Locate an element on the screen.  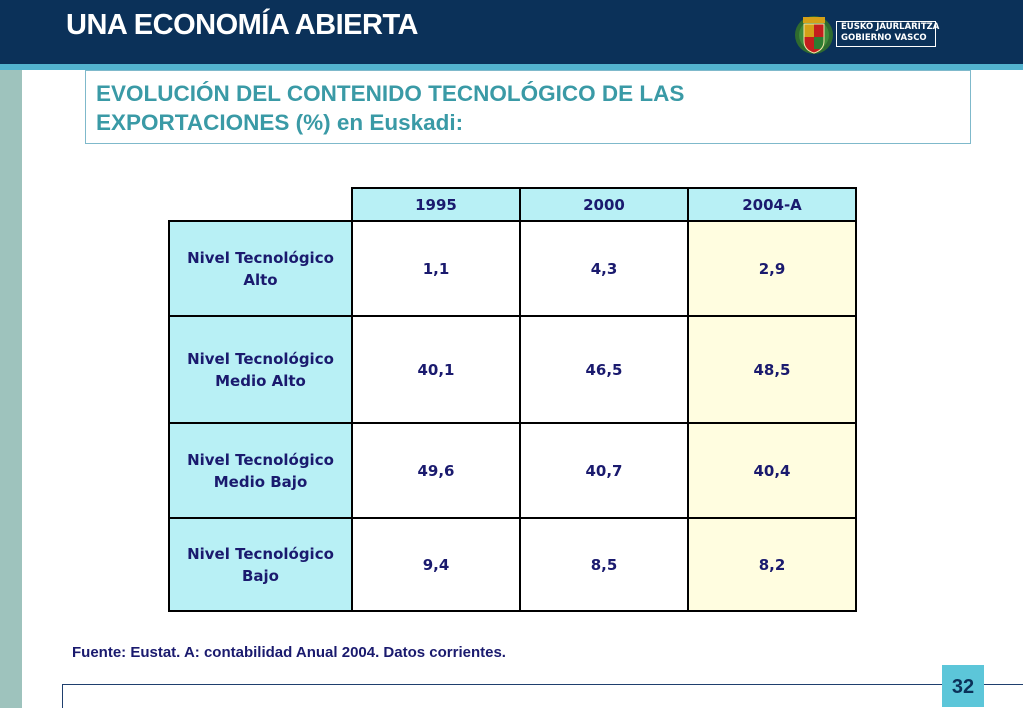
row-label: Nivel Tecnológico Medio Bajo is located at coordinates (260, 470).